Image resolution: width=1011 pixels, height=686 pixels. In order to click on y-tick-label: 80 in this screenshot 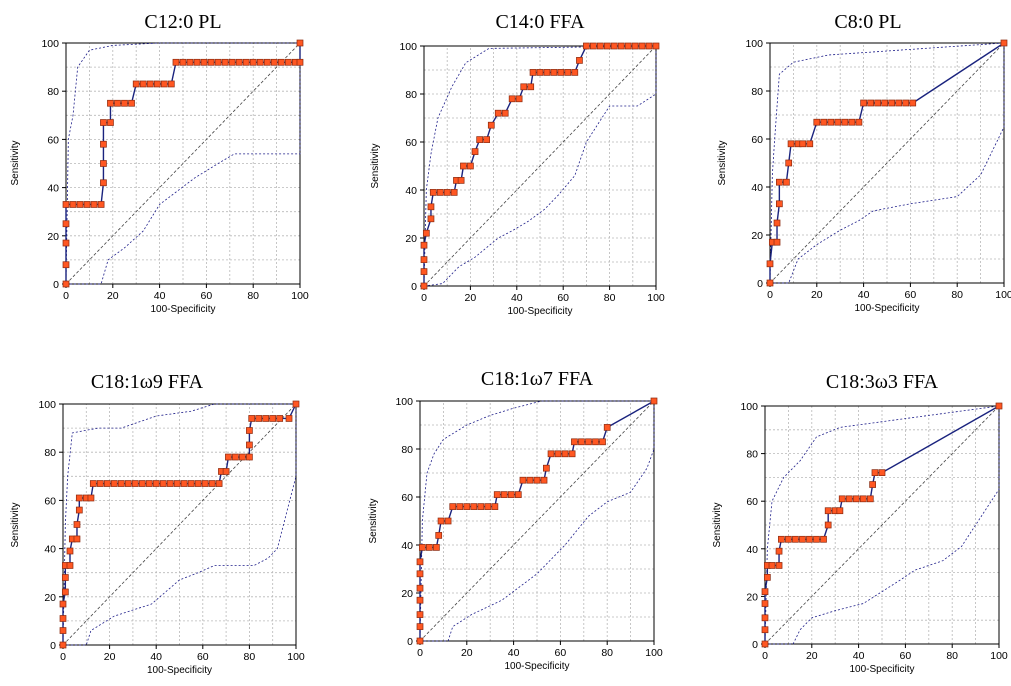, I will do `click(407, 450)`.